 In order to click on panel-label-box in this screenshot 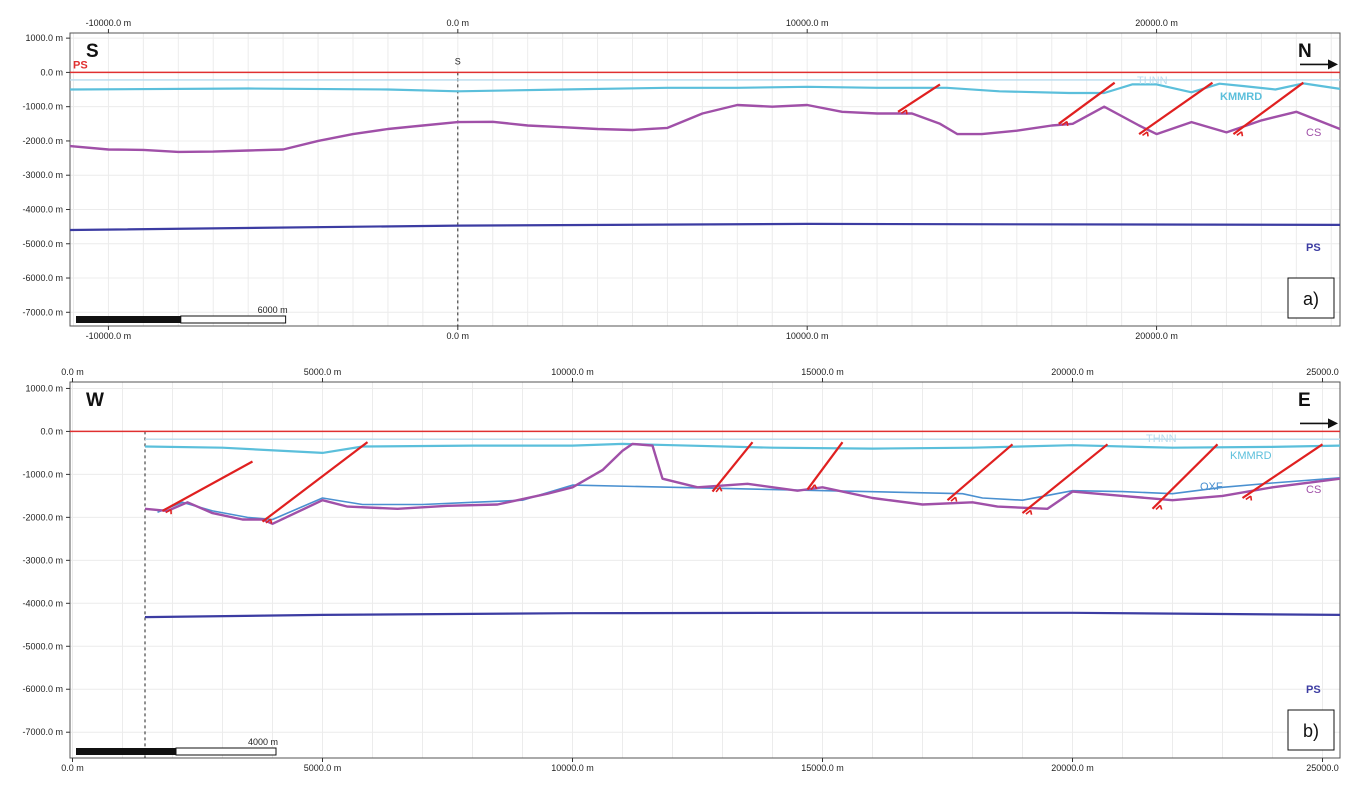, I will do `click(1311, 730)`.